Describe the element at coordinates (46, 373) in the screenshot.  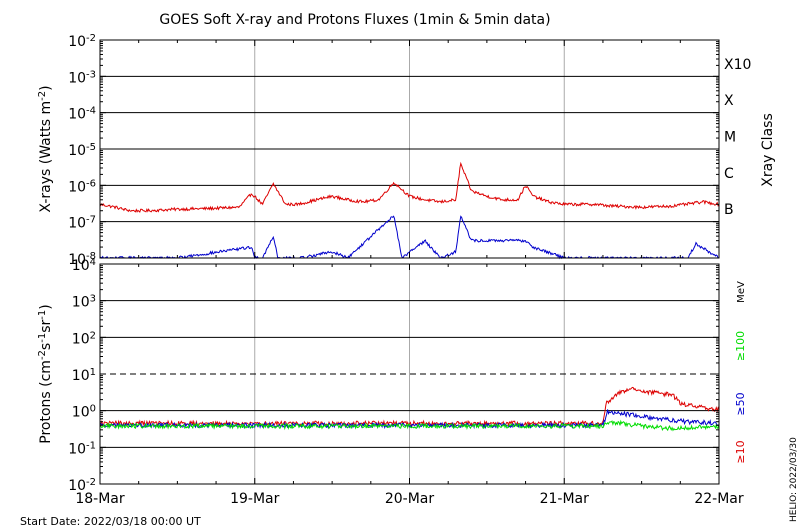
I see `proton-y-axis-label: Protons (cm-2s-1sr-1)` at that location.